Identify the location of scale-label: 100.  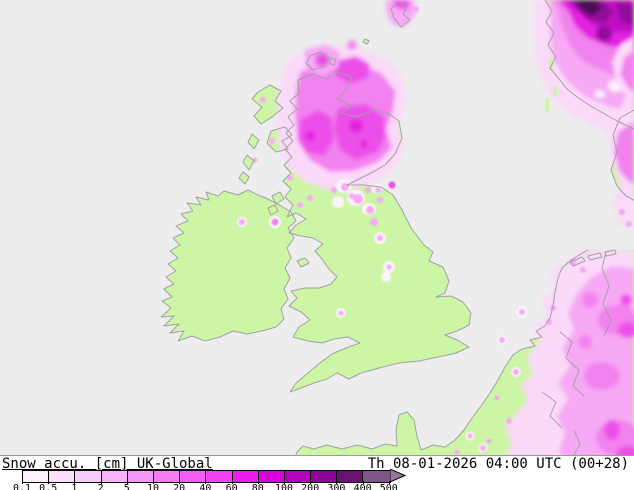
(284, 486).